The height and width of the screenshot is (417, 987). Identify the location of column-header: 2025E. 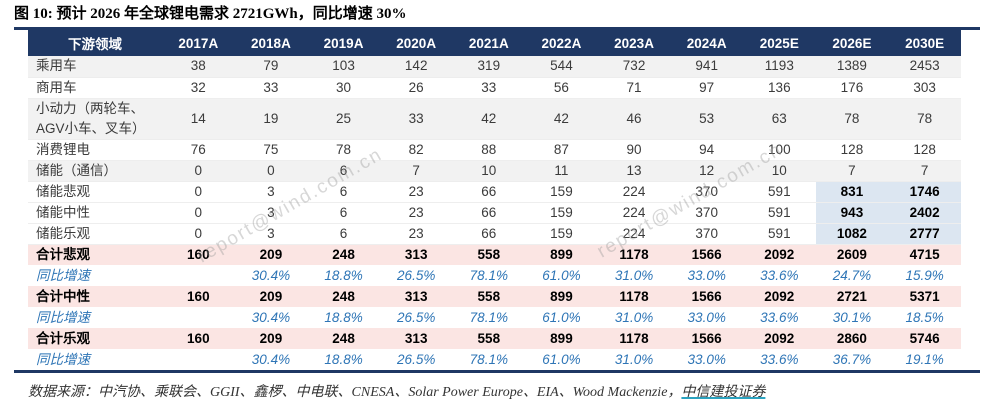
(779, 43).